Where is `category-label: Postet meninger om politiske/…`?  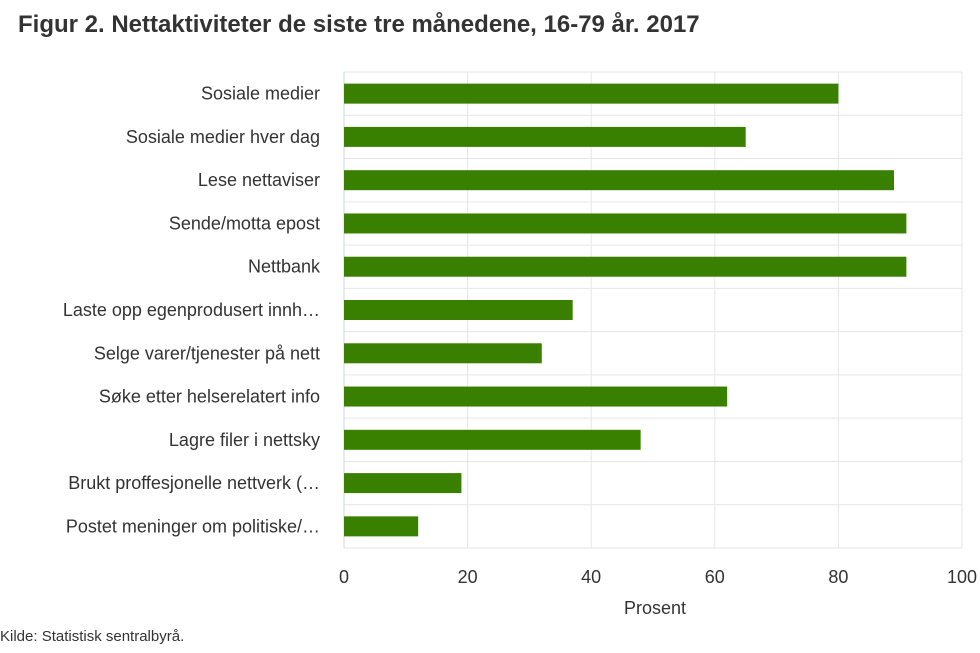 category-label: Postet meninger om politiske/… is located at coordinates (193, 526).